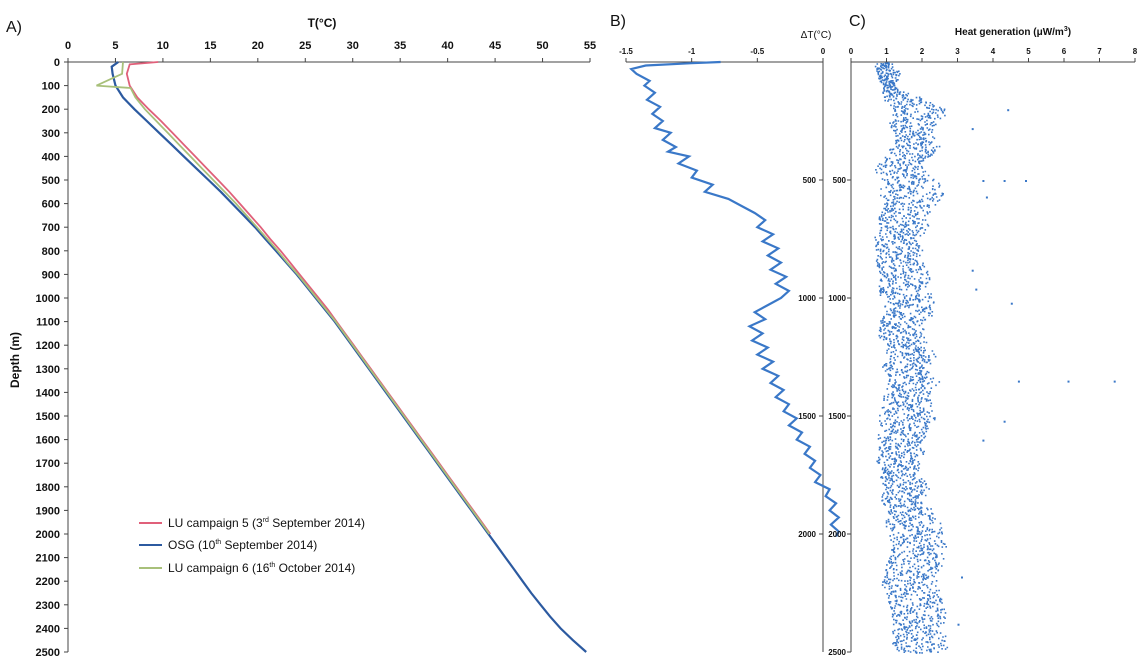  What do you see at coordinates (1066, 29) in the screenshot?
I see `panel-c-x-title-sup: 3` at bounding box center [1066, 29].